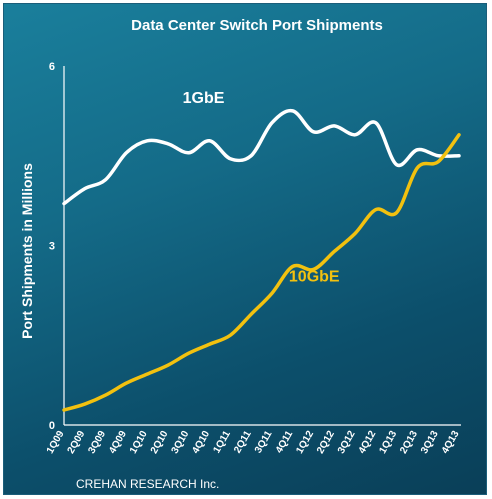  I want to click on y-tick-labels: 0 3 6, so click(52, 246).